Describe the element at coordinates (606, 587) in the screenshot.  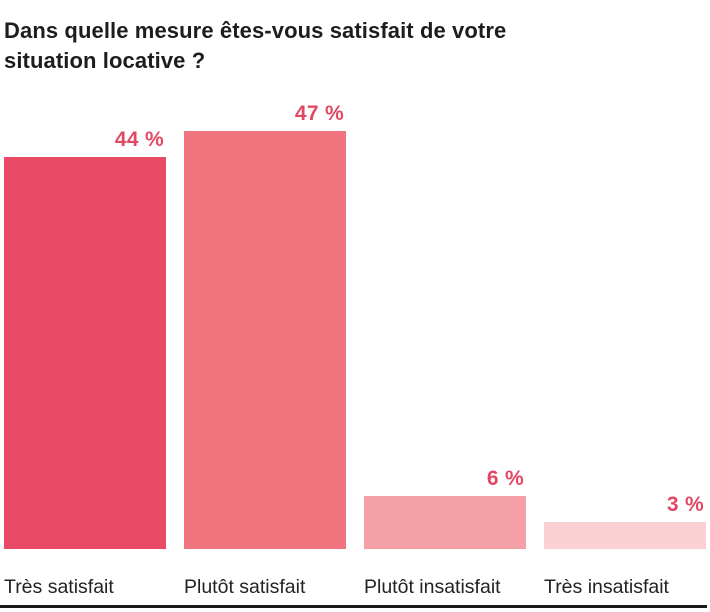
I see `category-label-tres-insatisfait: Très insatisfait` at that location.